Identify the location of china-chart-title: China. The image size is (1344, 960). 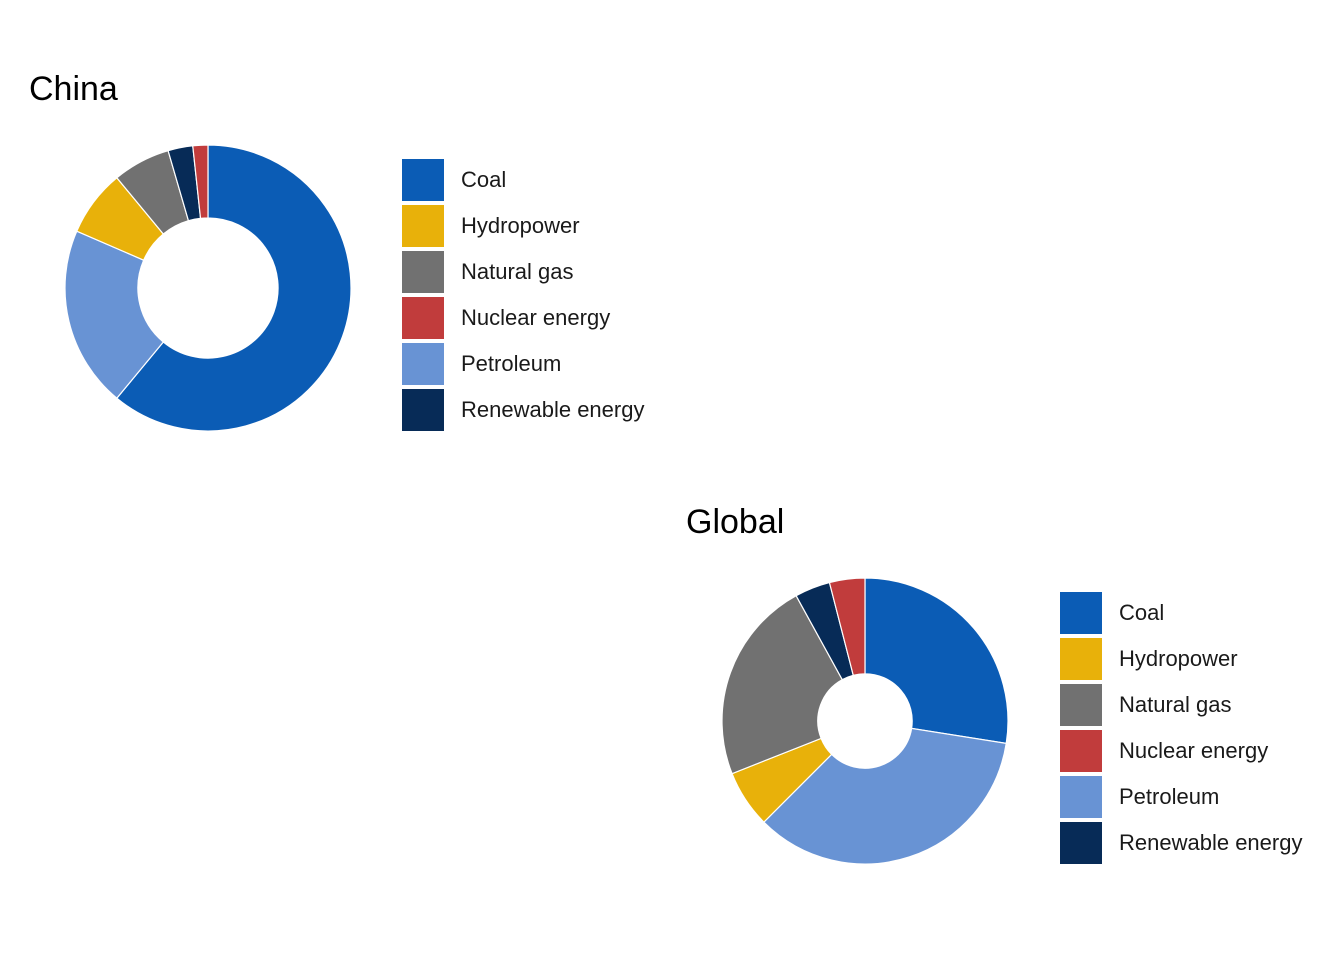
(73, 89).